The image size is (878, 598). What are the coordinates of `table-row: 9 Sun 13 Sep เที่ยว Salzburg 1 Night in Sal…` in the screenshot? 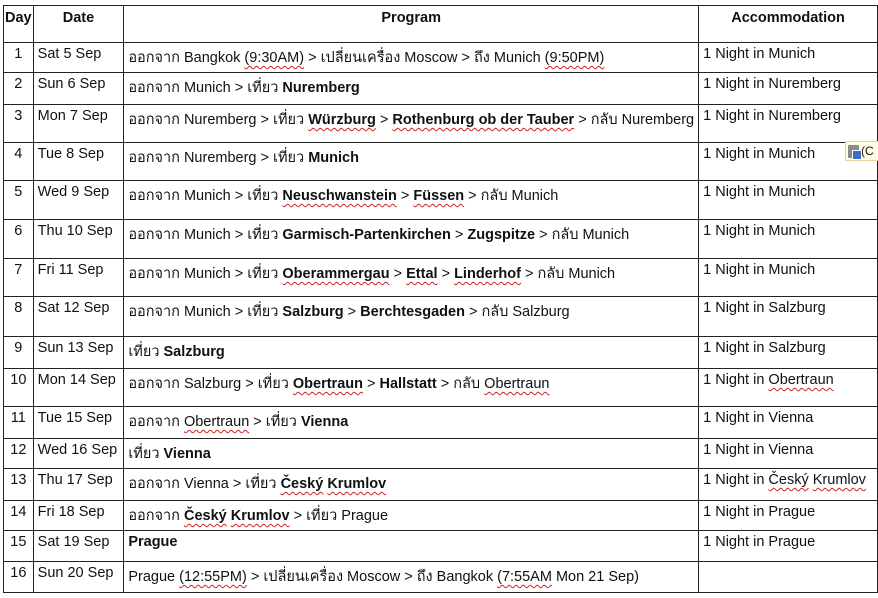 It's located at (440, 352).